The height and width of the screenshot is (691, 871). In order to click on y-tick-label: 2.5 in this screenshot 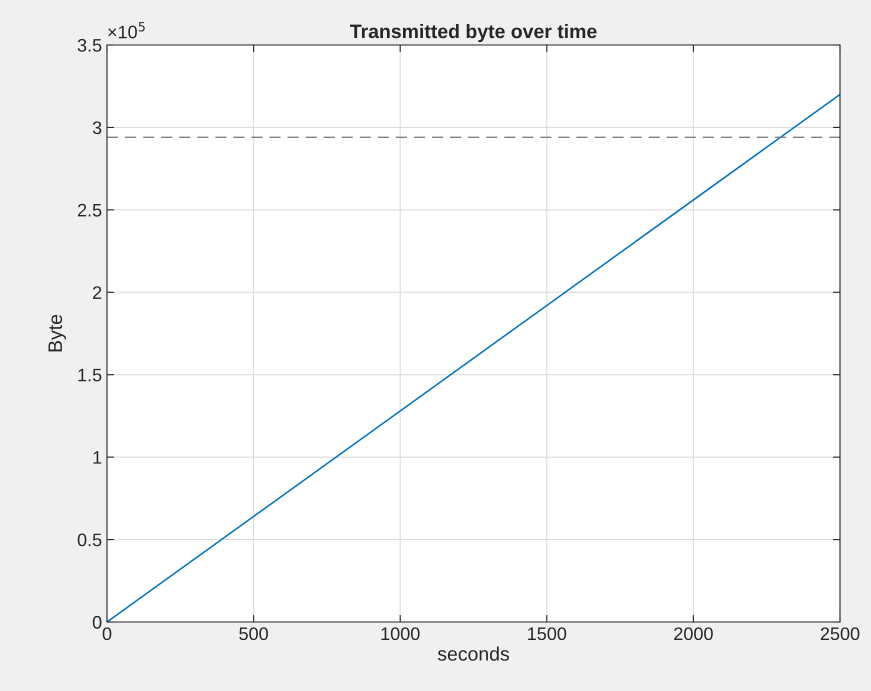, I will do `click(90, 210)`.